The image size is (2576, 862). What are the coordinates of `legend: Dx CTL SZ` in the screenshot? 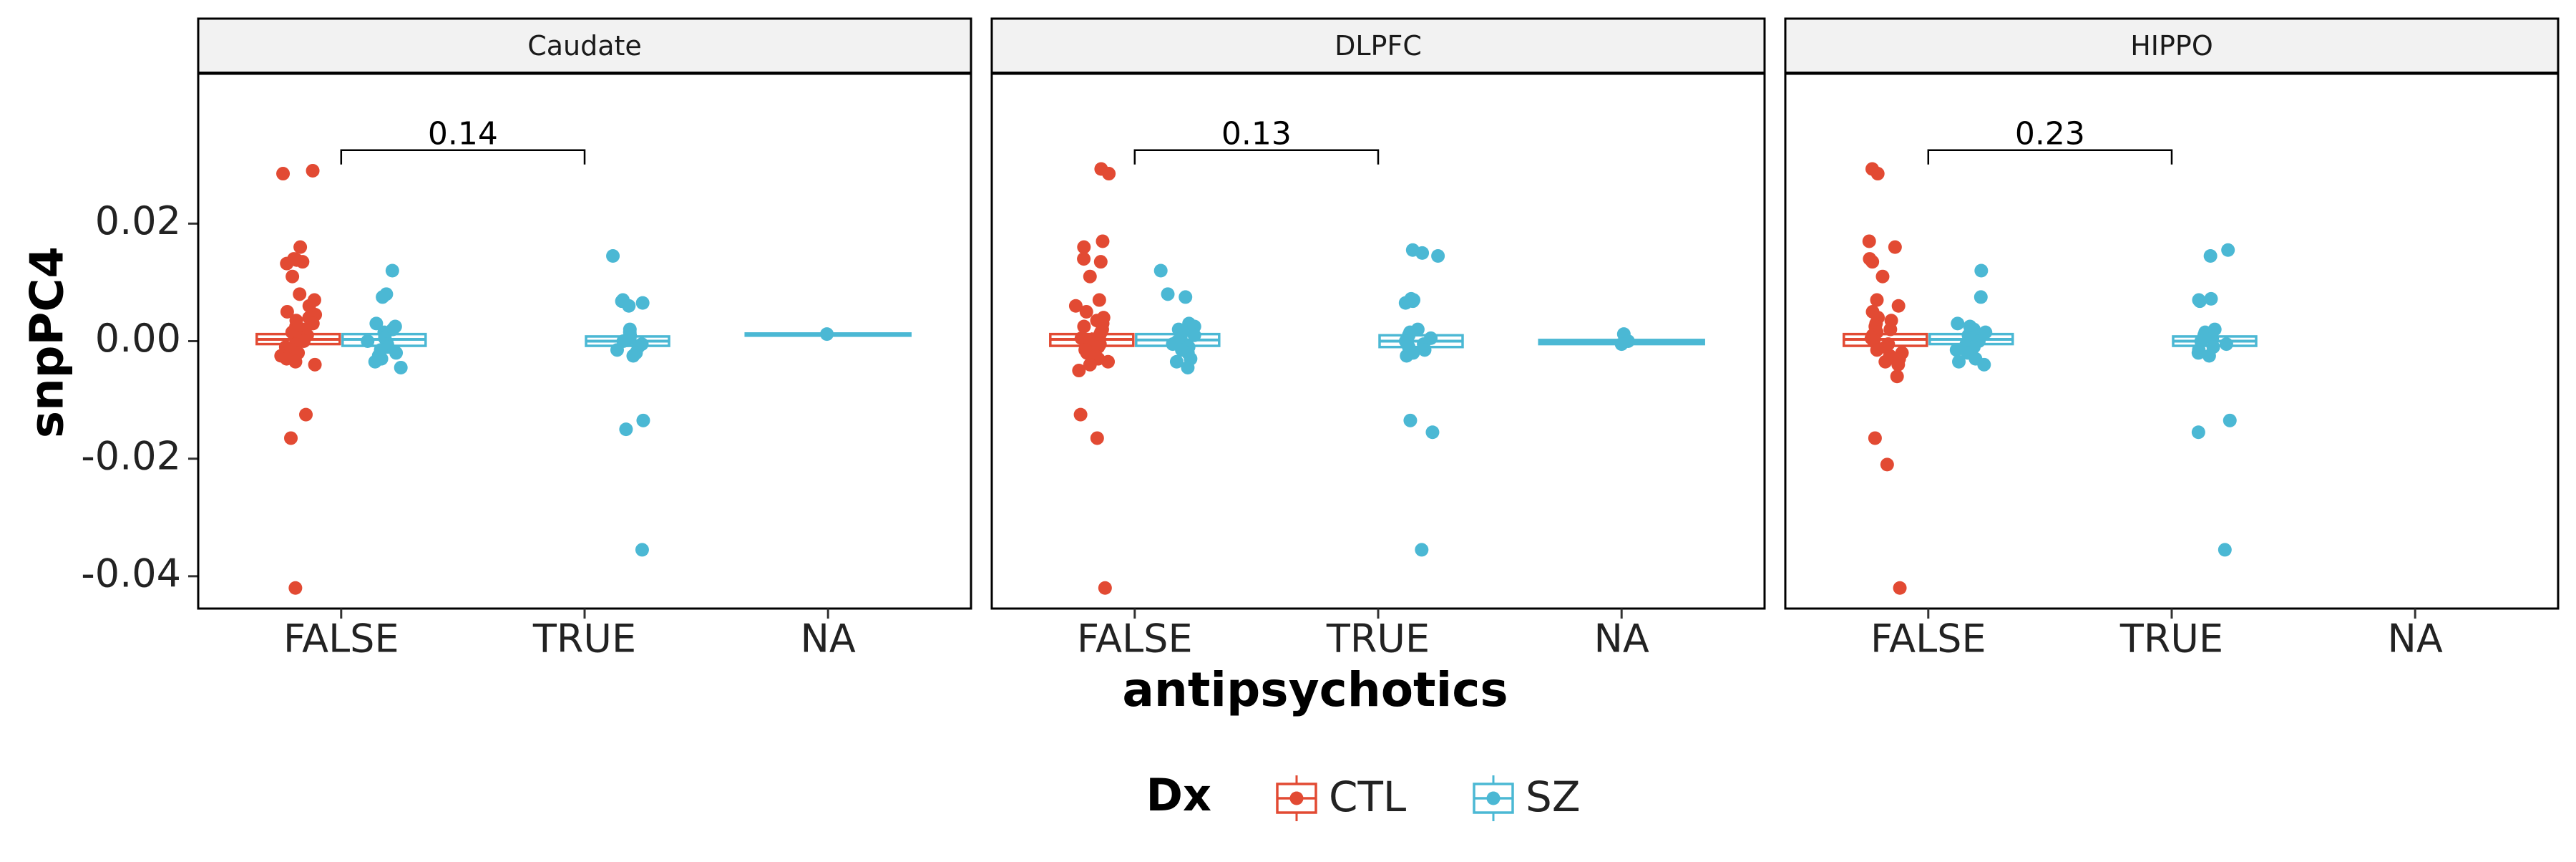 It's located at (1363, 795).